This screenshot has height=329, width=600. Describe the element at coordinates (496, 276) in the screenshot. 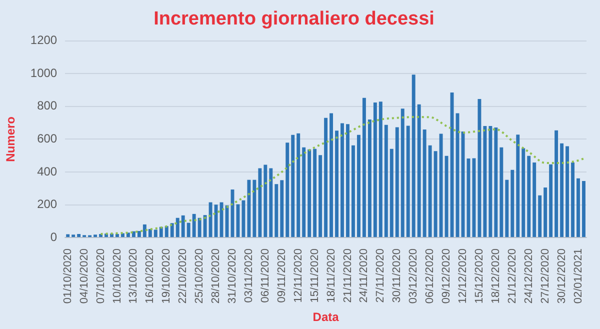

I see `x-tick-label: 18/12/2020` at that location.